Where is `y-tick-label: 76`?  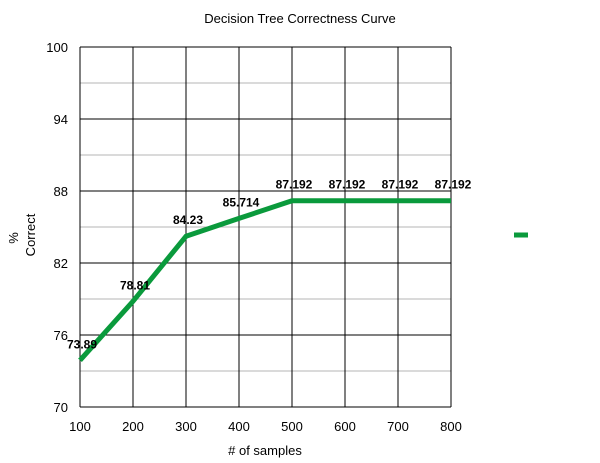 y-tick-label: 76 is located at coordinates (61, 335).